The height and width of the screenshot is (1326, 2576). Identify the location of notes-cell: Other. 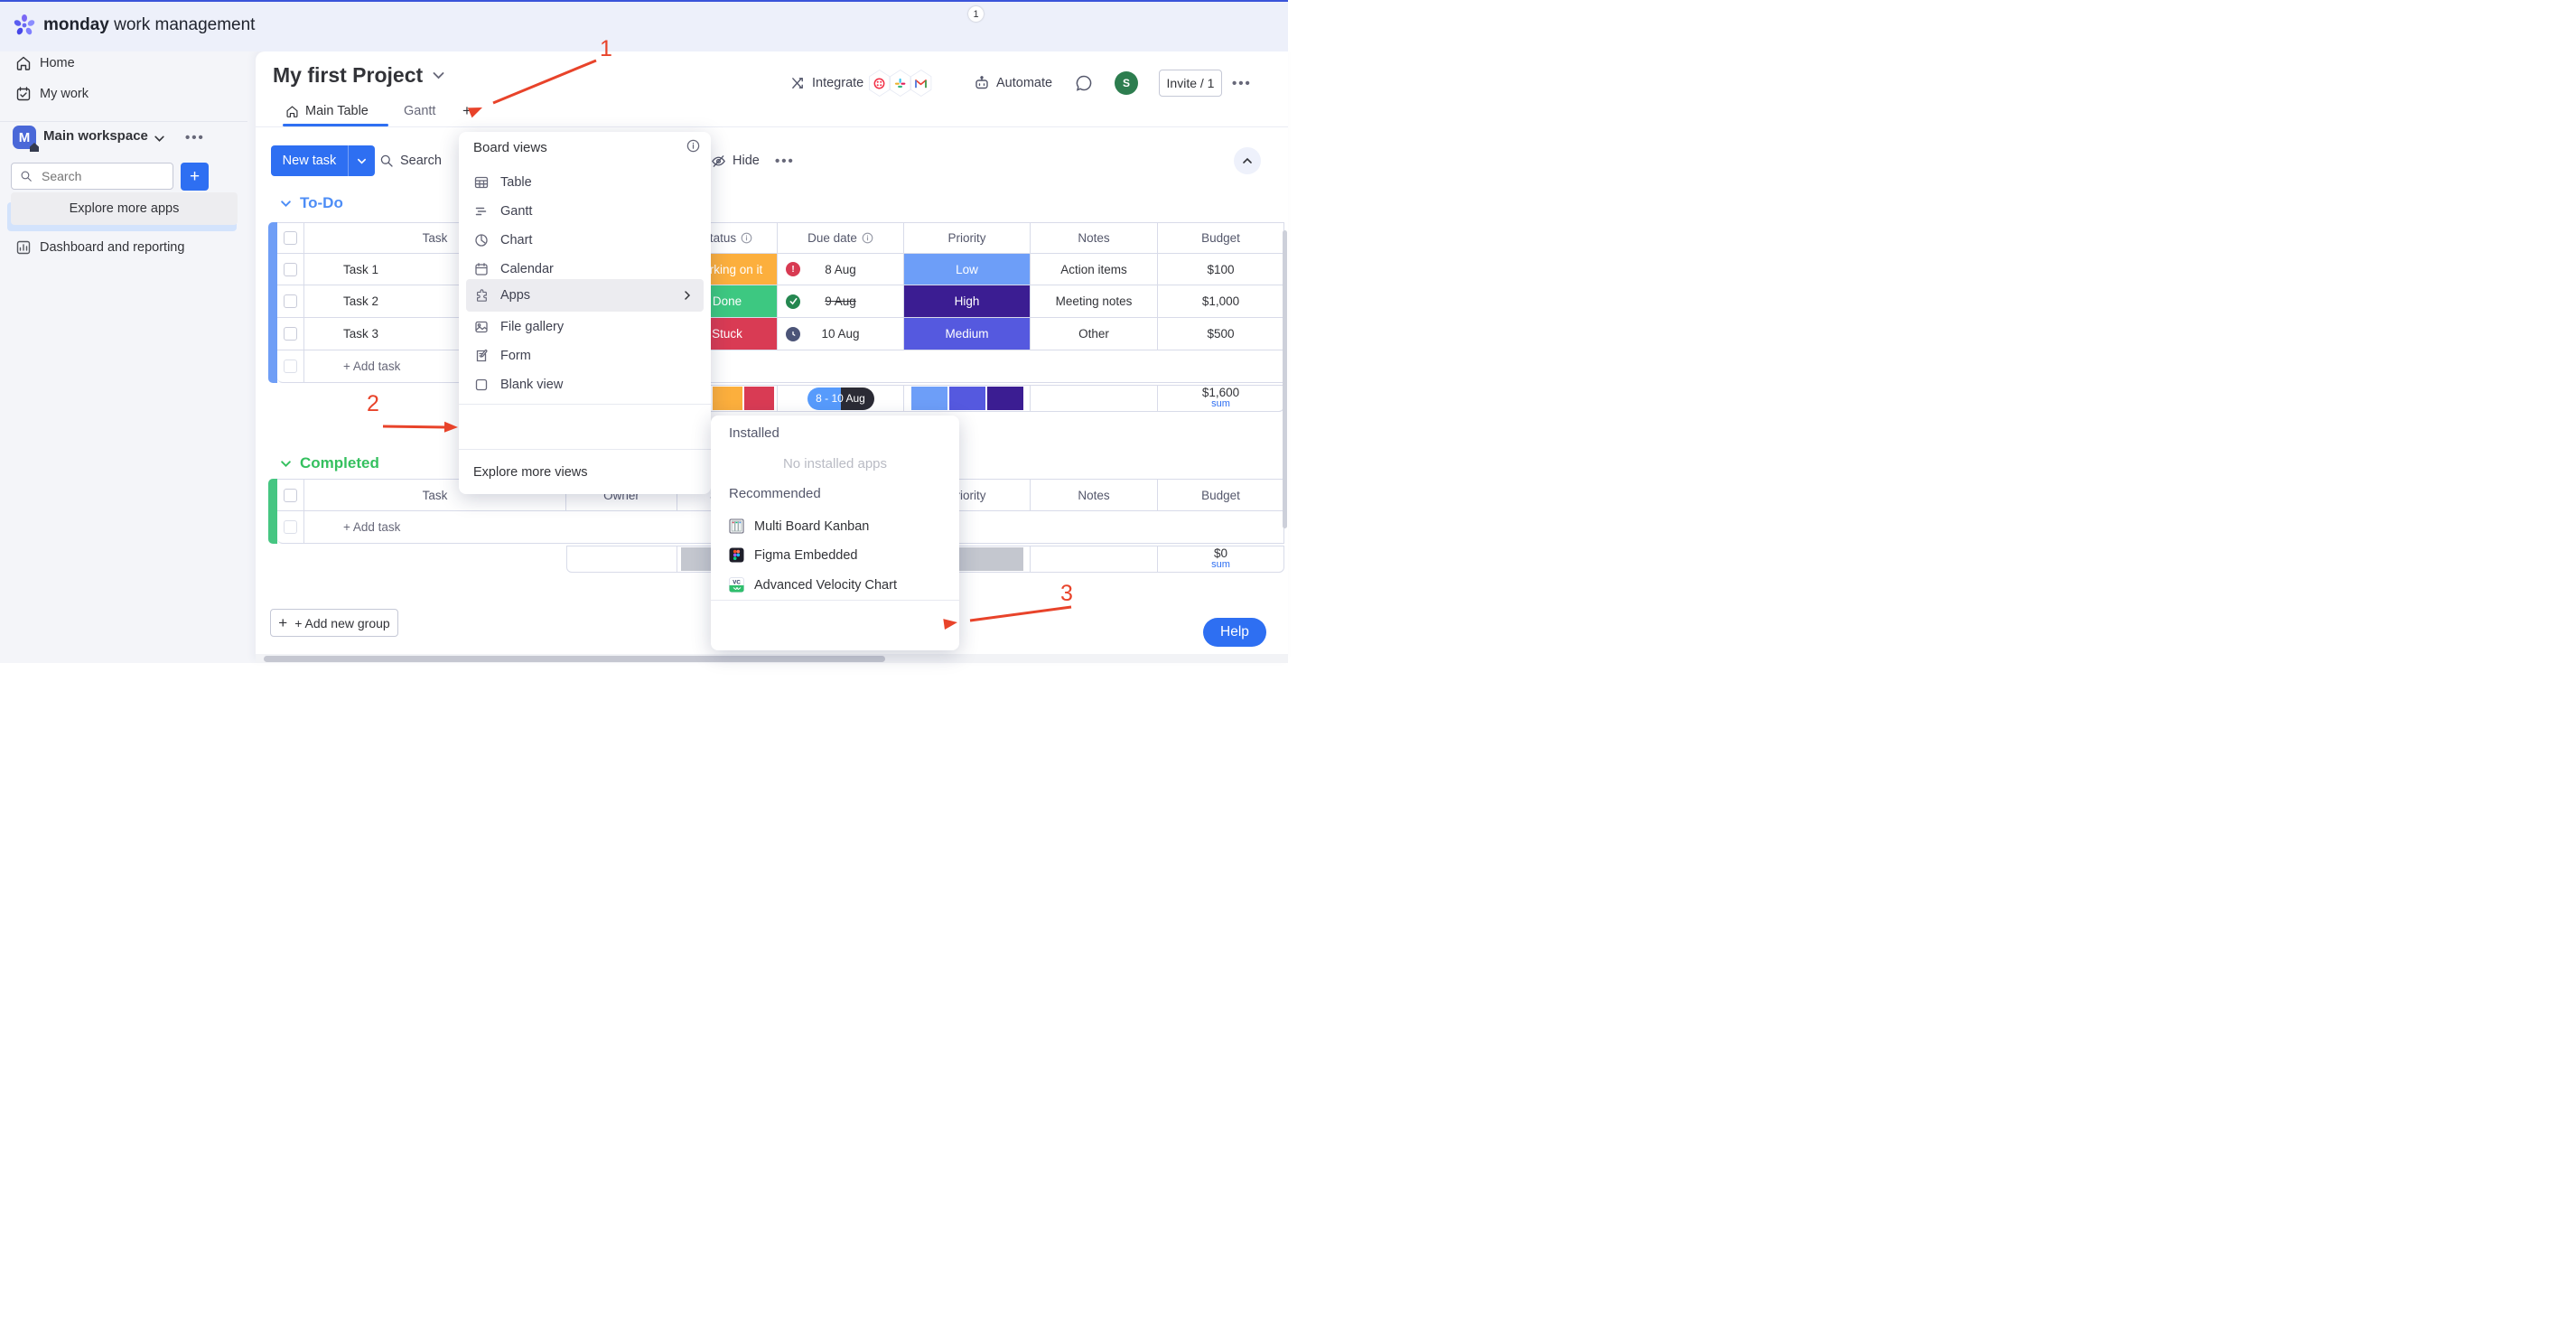
(1094, 334).